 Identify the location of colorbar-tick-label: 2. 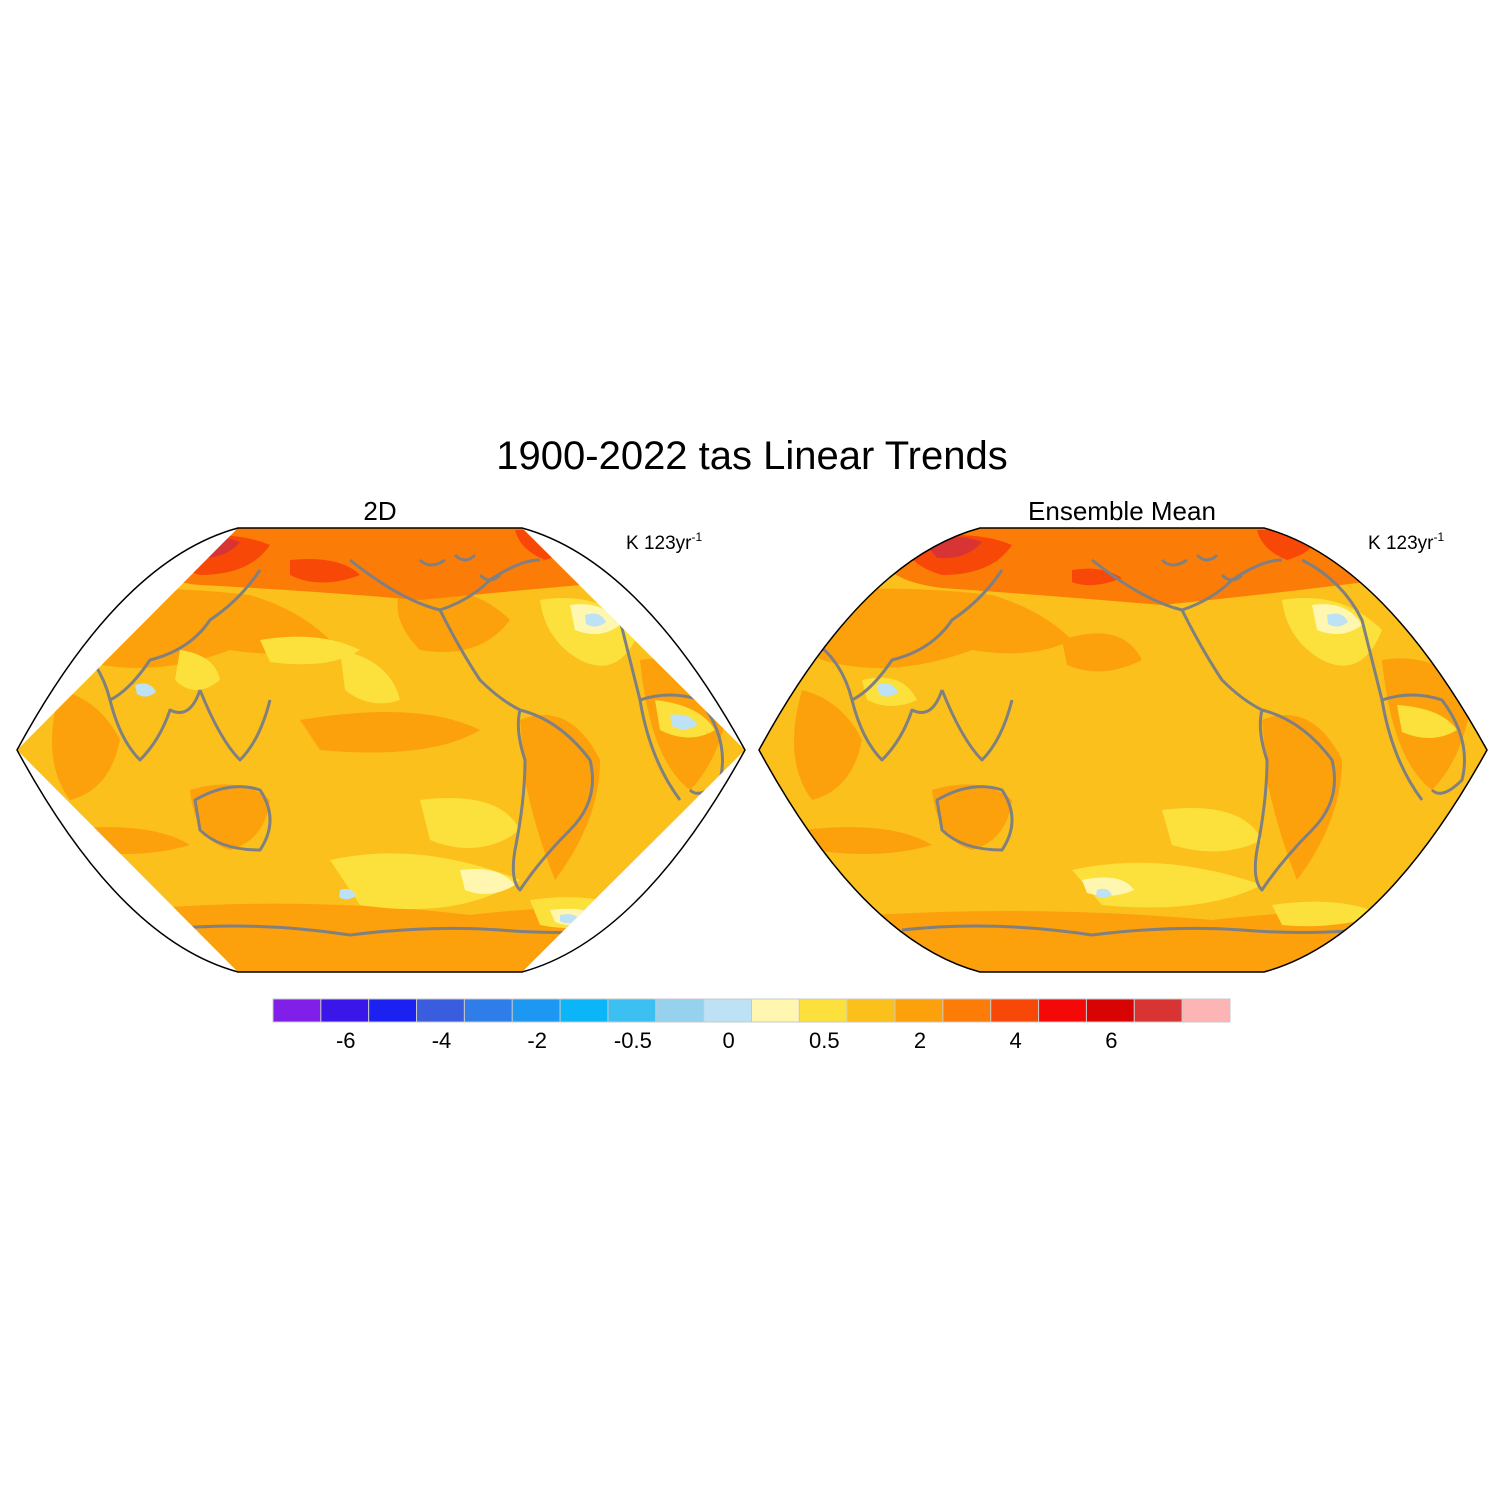
(920, 1040).